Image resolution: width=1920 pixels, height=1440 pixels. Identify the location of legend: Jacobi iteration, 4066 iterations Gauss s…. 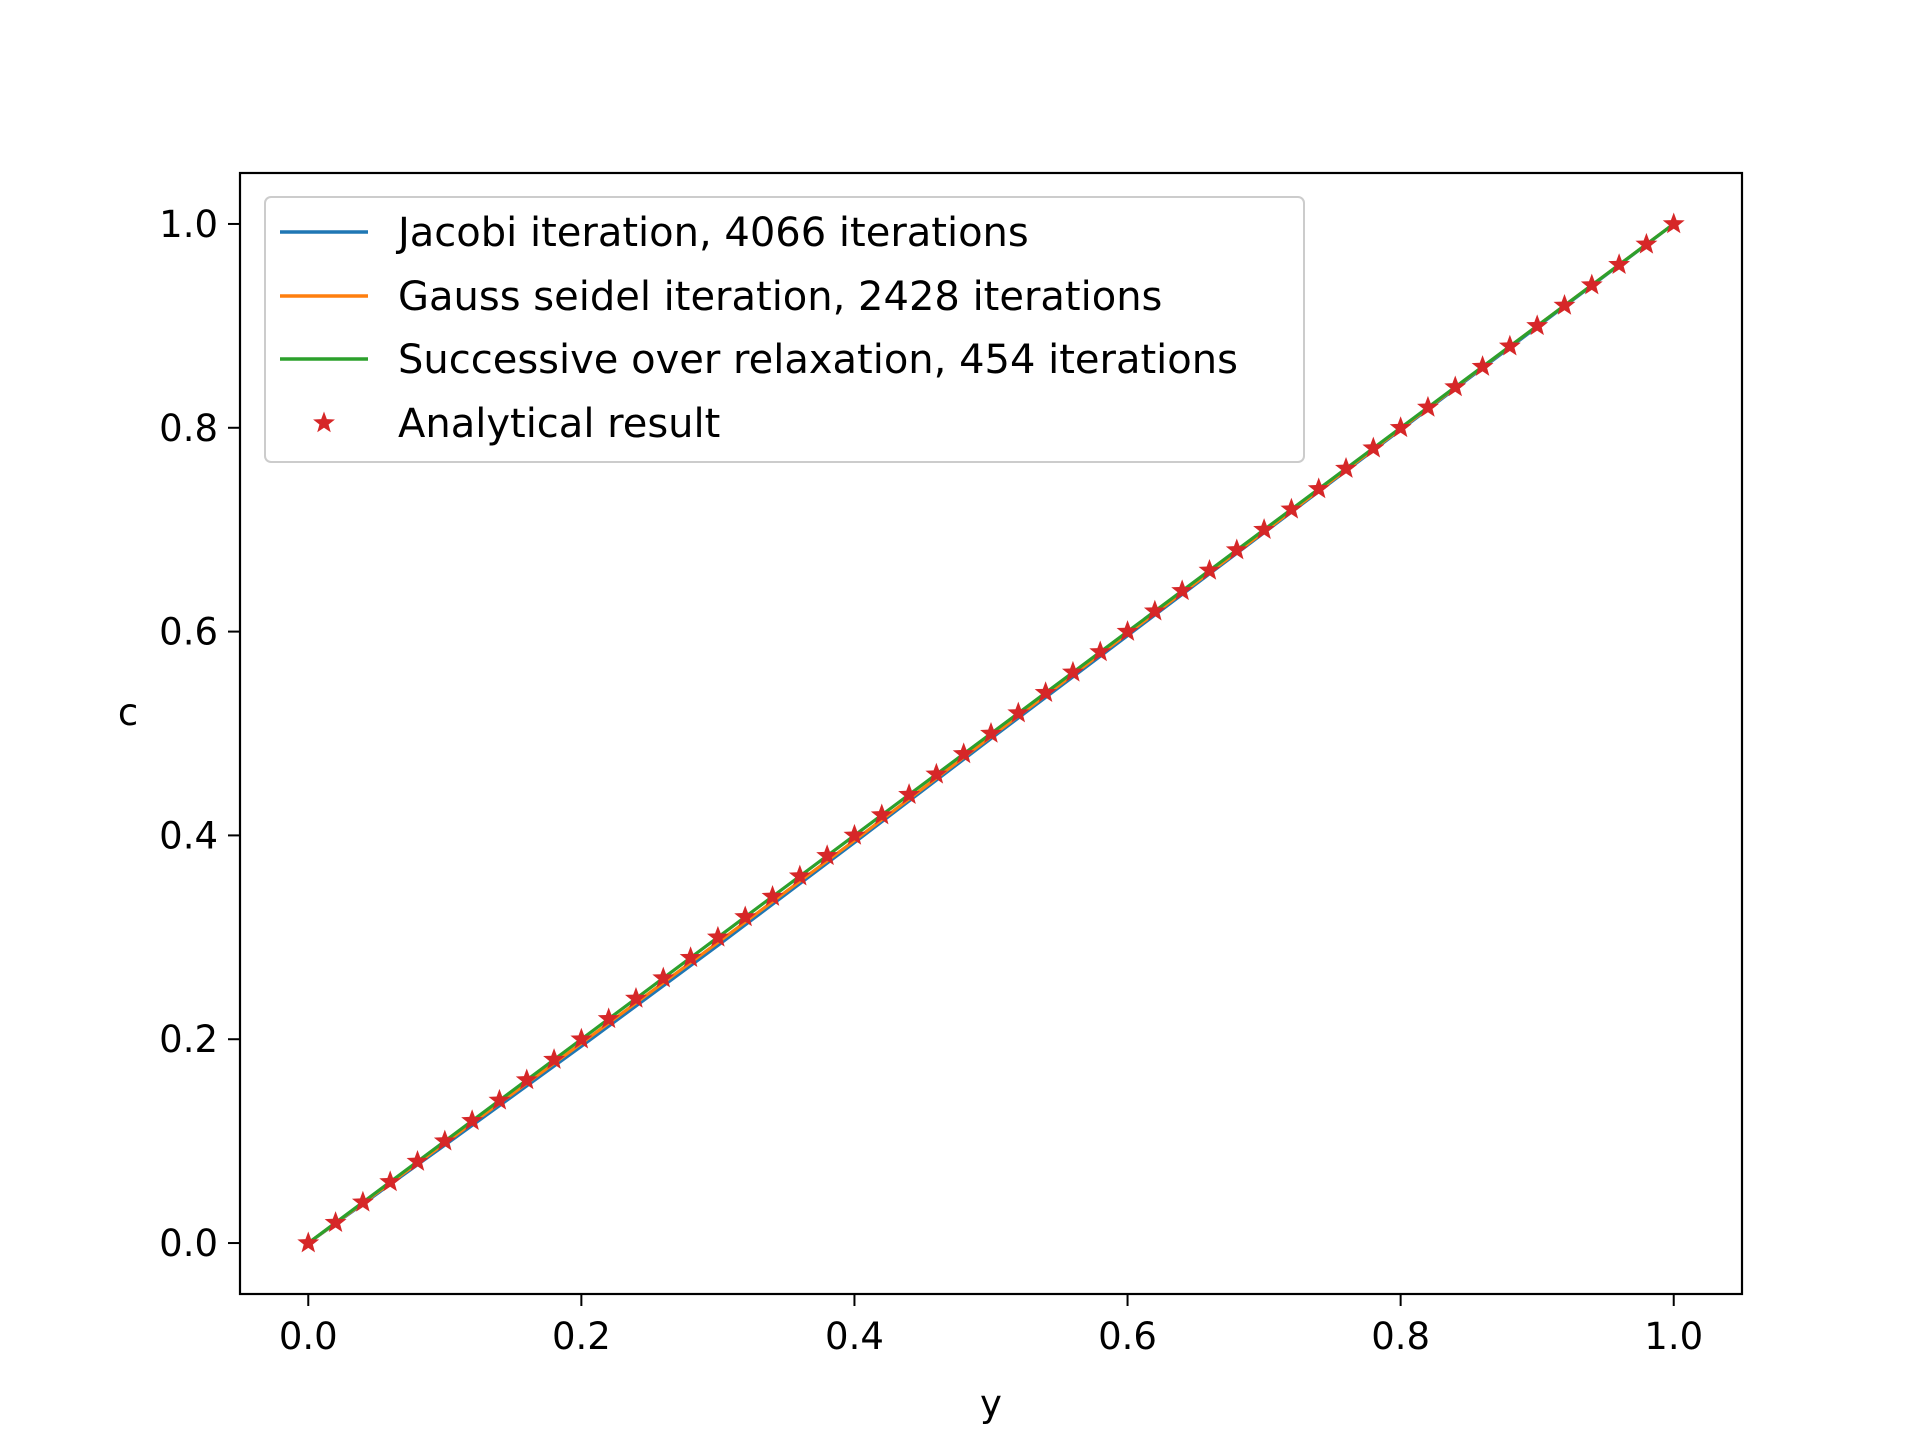
(784, 329).